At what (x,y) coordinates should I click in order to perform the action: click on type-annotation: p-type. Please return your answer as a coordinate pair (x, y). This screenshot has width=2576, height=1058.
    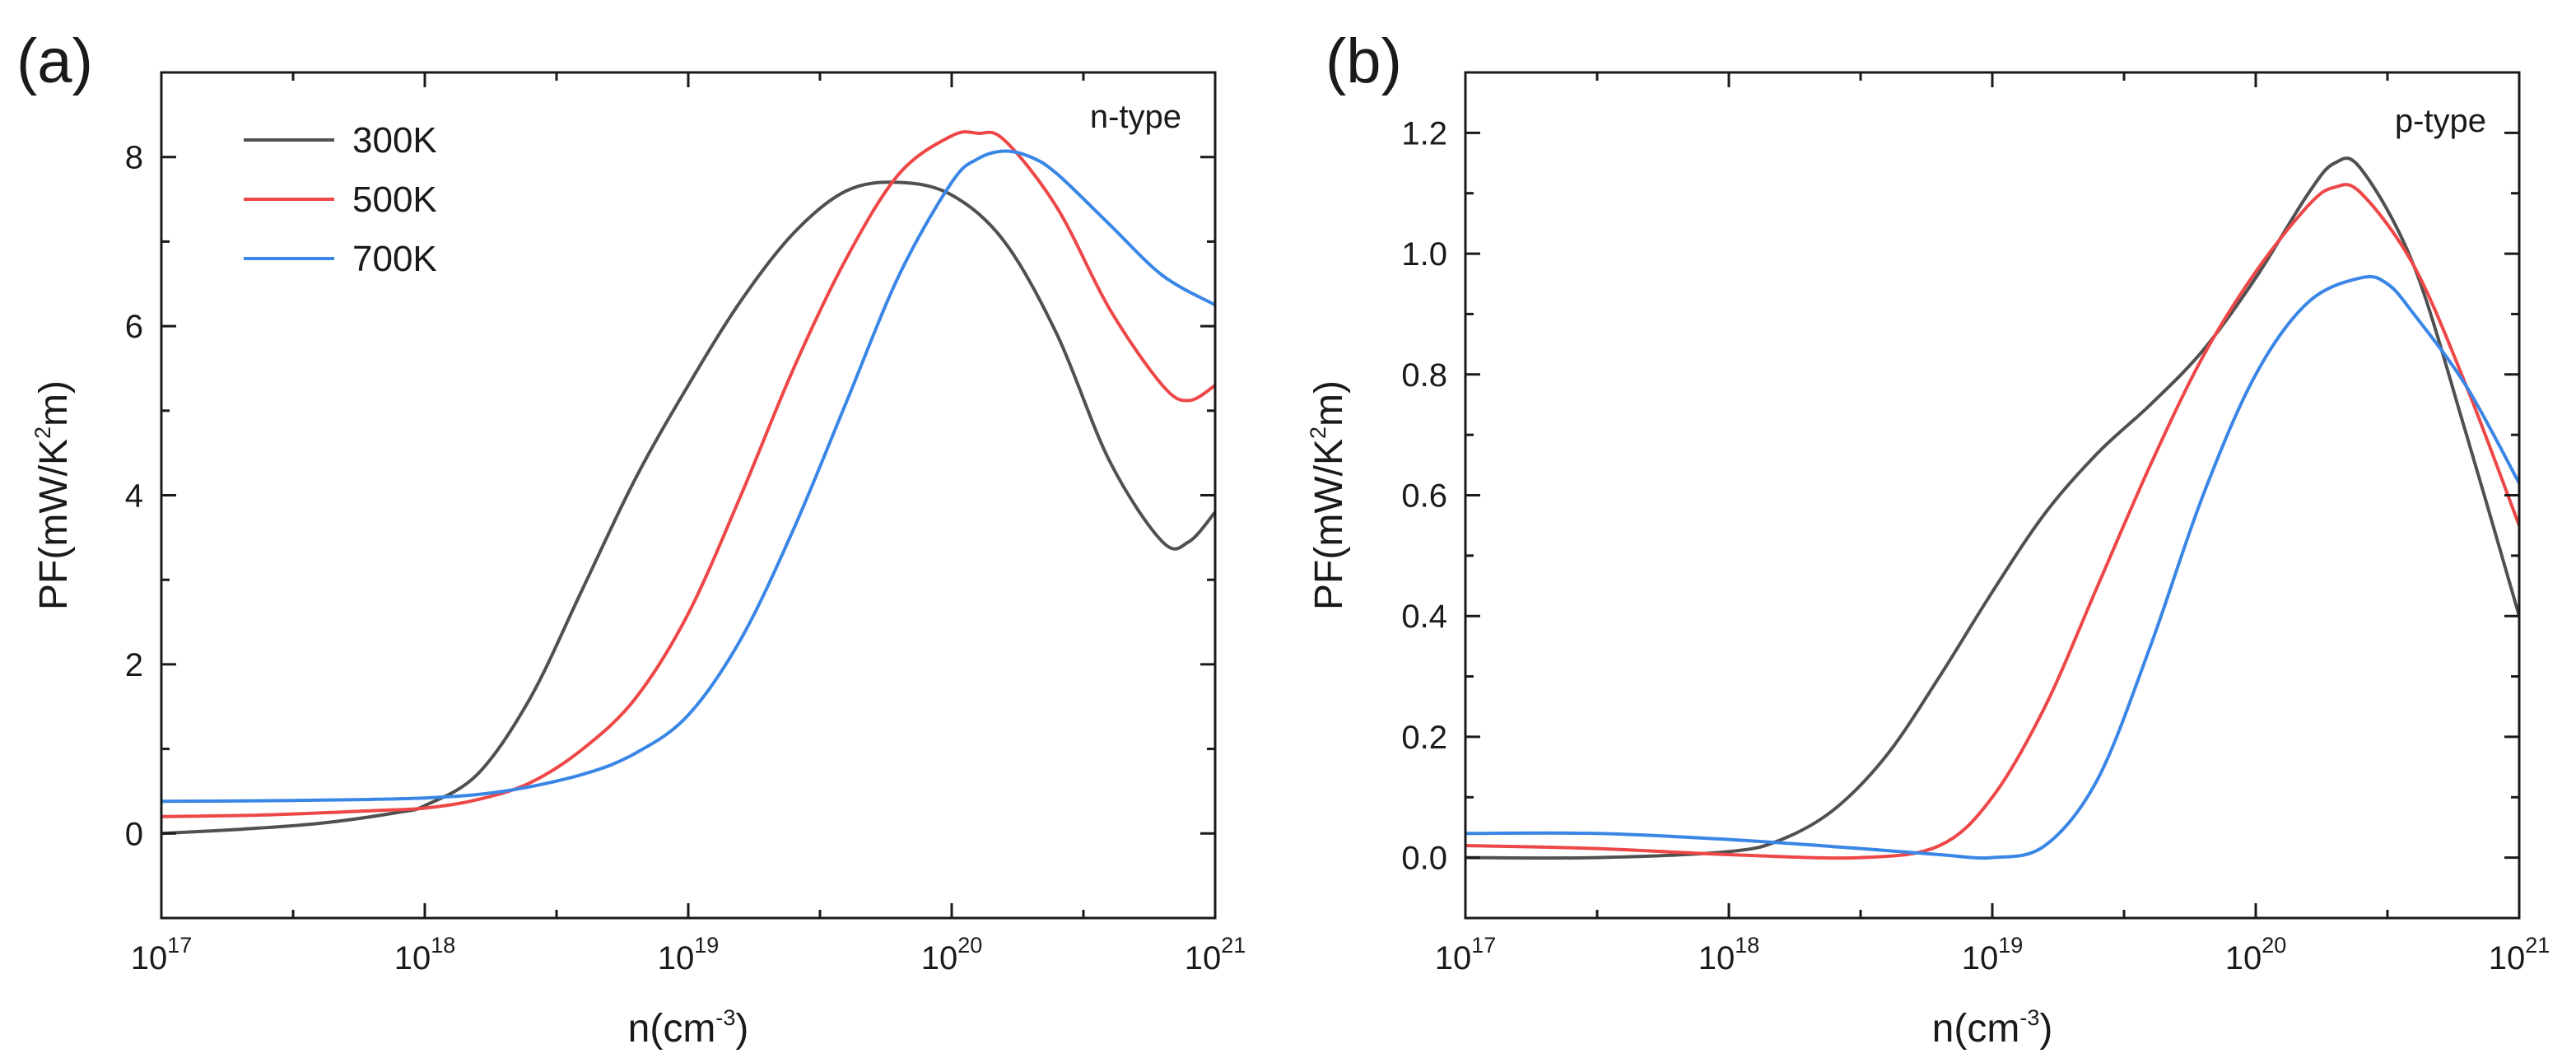
    Looking at the image, I should click on (2440, 121).